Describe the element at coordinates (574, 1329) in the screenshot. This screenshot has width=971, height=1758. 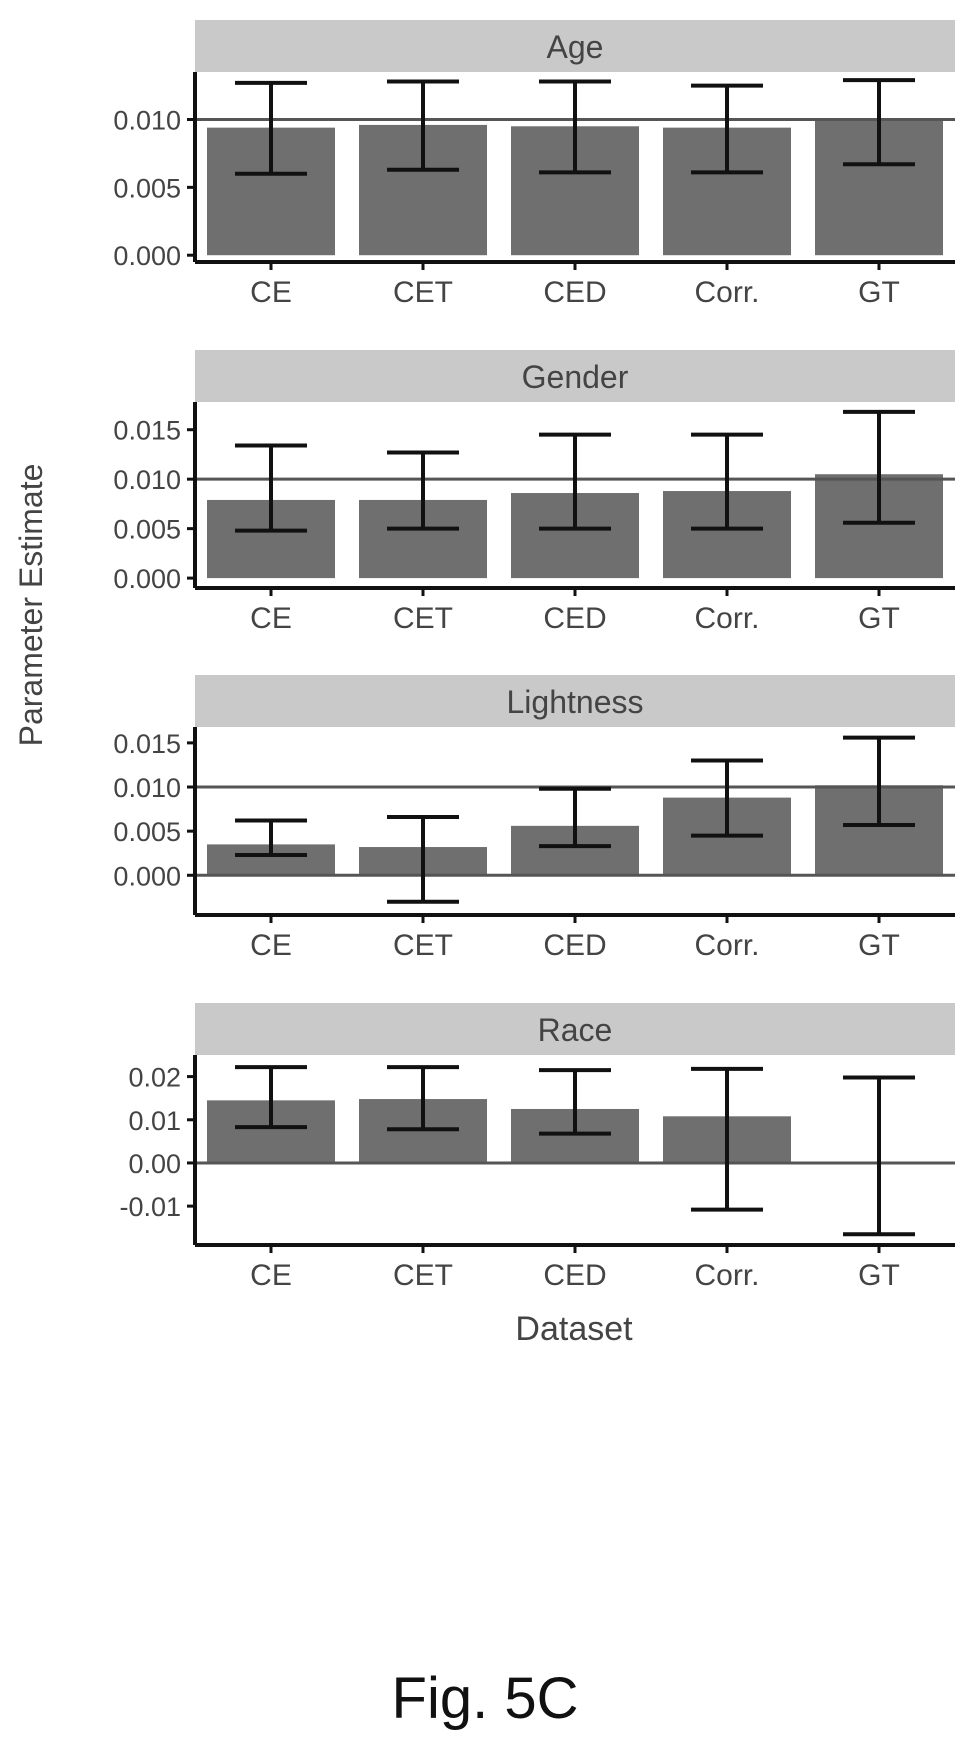
I see `x-axis-label: Dataset` at that location.